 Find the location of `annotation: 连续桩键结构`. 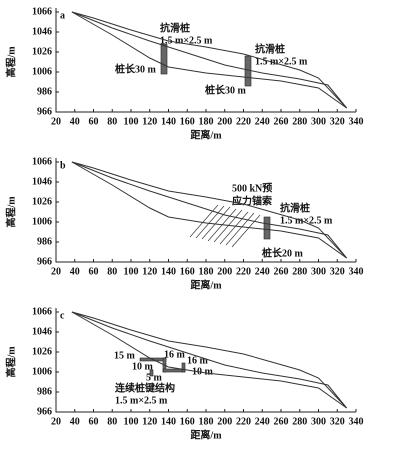

annotation: 连续桩键结构 is located at coordinates (145, 387).